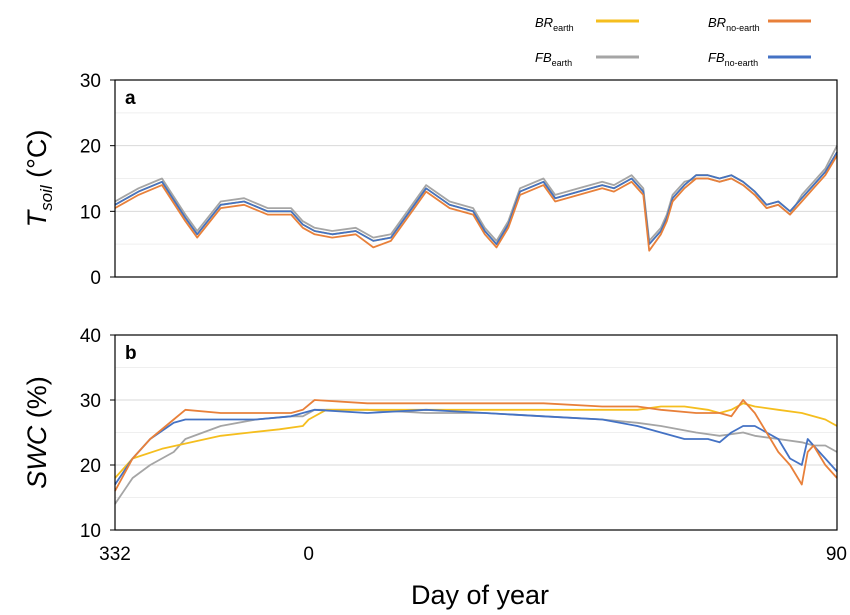 This screenshot has height=615, width=850. I want to click on x-tick-label: 332, so click(115, 554).